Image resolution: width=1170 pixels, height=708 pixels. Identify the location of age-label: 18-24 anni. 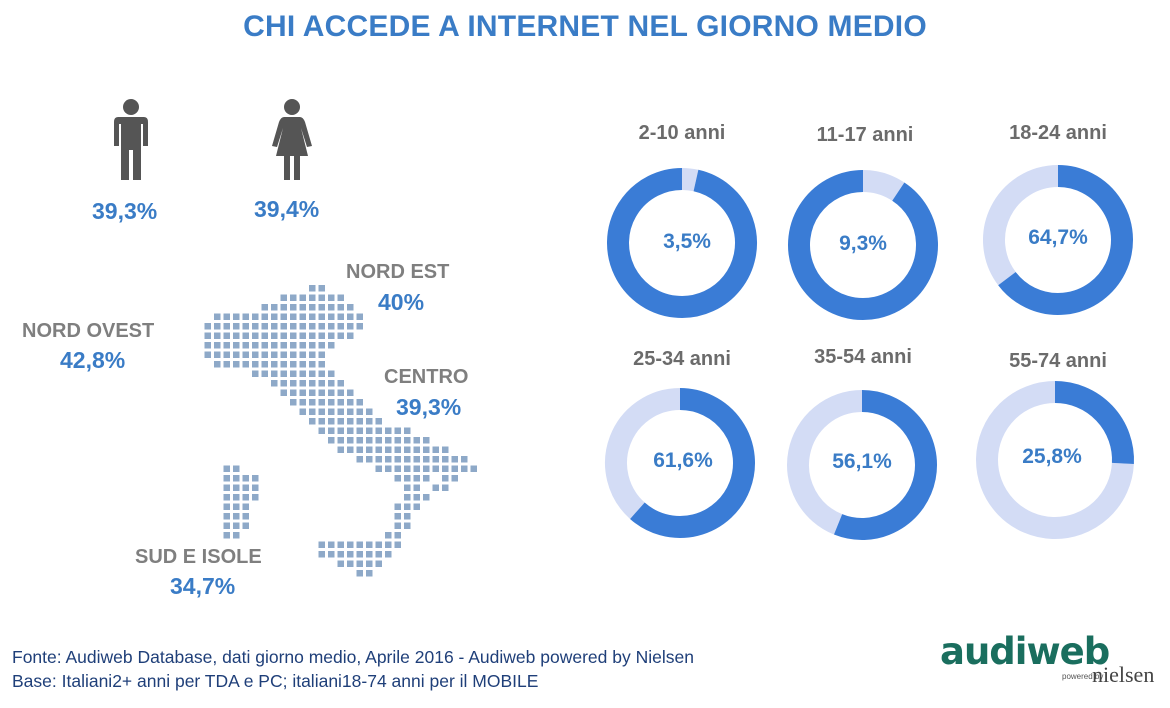
(1058, 133).